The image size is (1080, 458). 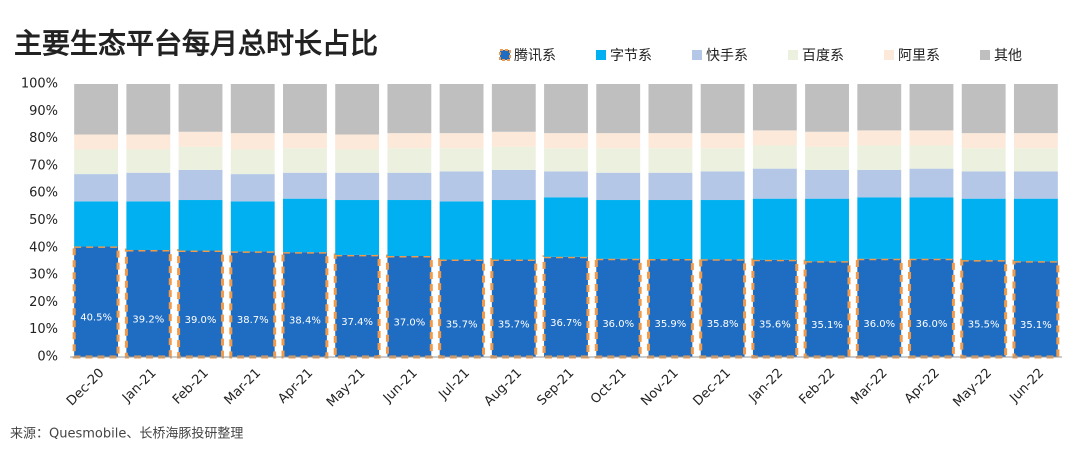 What do you see at coordinates (39, 84) in the screenshot?
I see `y-tick-label: 100%` at bounding box center [39, 84].